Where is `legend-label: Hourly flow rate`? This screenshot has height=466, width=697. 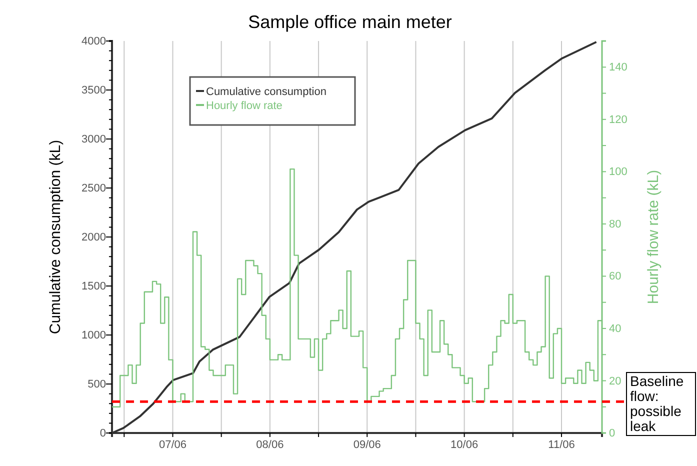
legend-label: Hourly flow rate is located at coordinates (244, 106).